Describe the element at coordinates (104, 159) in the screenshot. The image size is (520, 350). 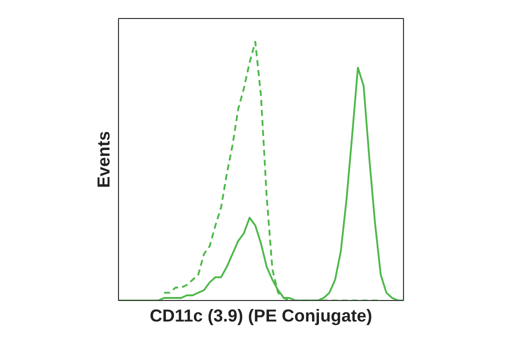
I see `y-axis-title: Events` at that location.